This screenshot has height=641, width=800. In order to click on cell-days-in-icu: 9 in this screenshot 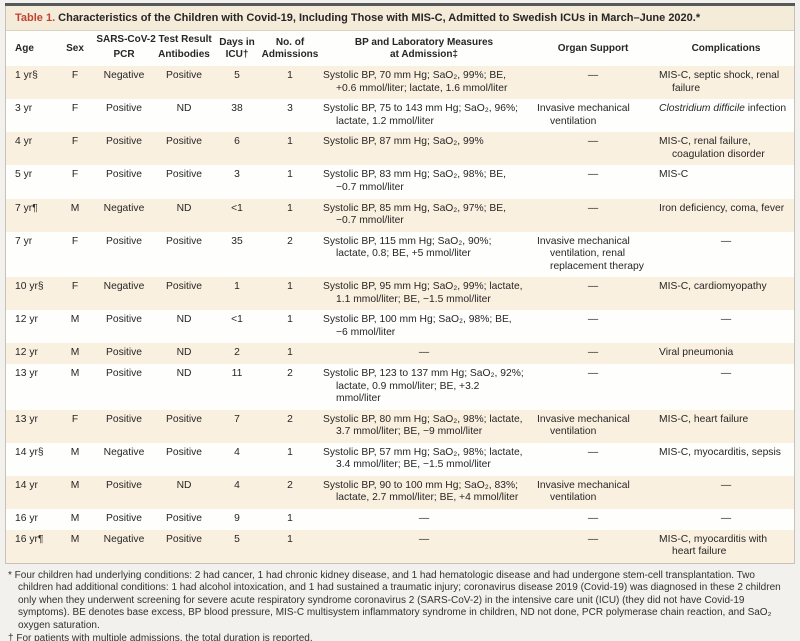, I will do `click(237, 519)`.